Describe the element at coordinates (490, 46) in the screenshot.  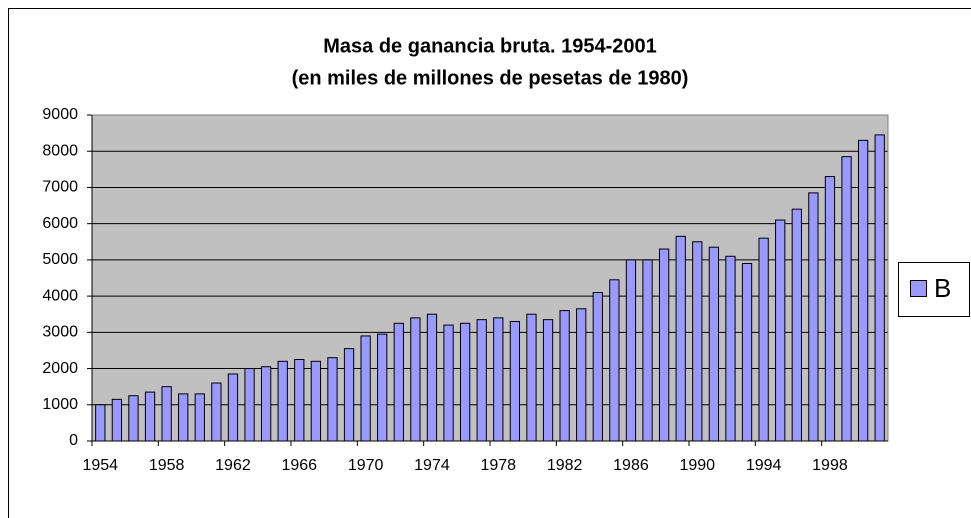
I see `chart-title: Masa de ganancia bruta. 1954-2001` at that location.